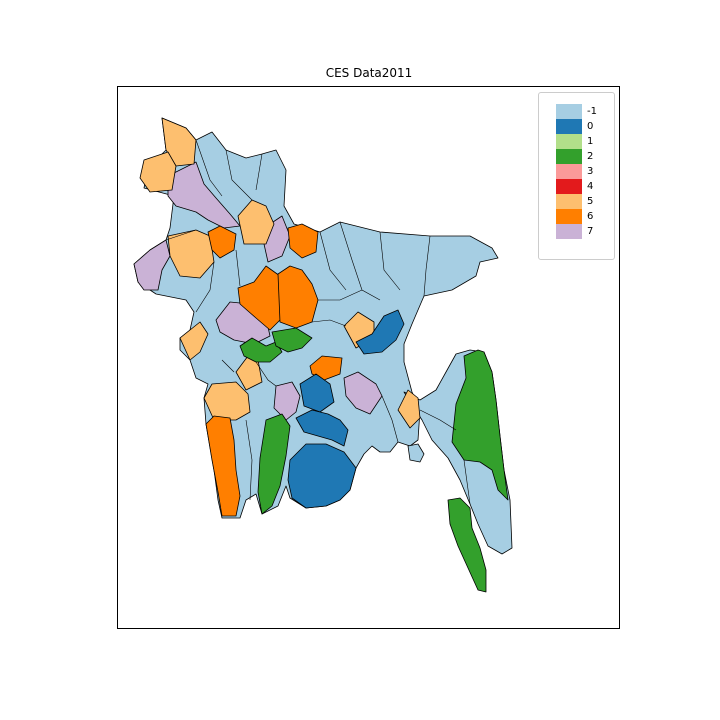 The width and height of the screenshot is (720, 720). What do you see at coordinates (590, 201) in the screenshot?
I see `legend-label: 5` at bounding box center [590, 201].